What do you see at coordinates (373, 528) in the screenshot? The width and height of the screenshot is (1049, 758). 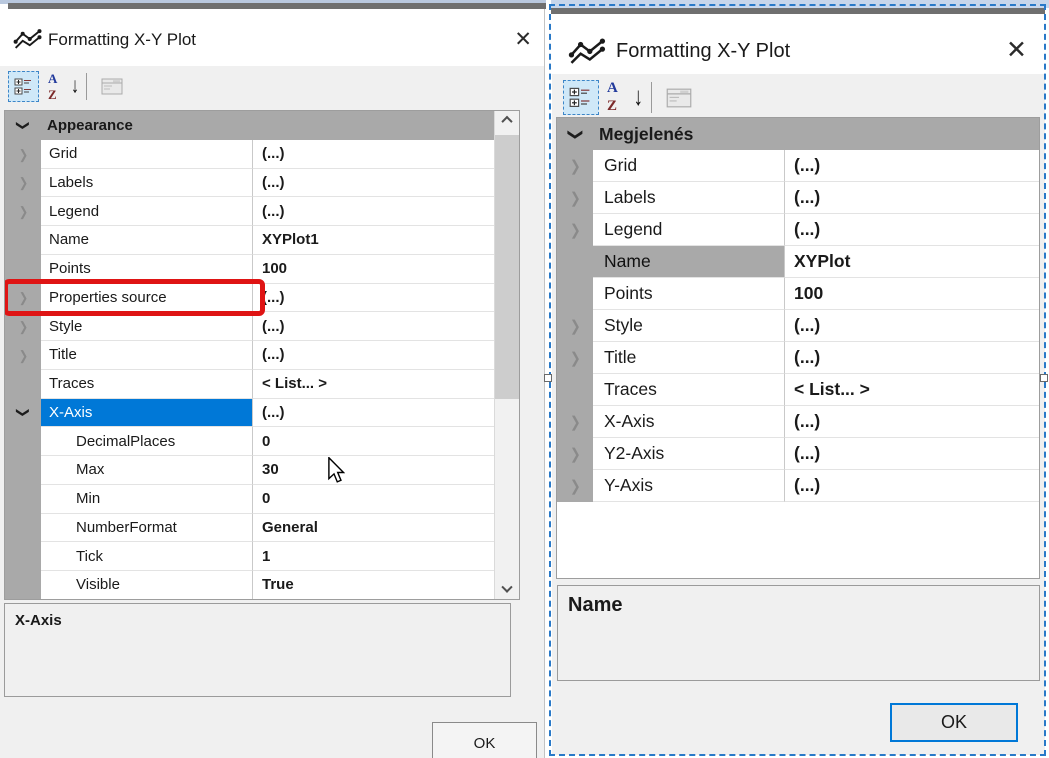 I see `property-value-cell: General` at bounding box center [373, 528].